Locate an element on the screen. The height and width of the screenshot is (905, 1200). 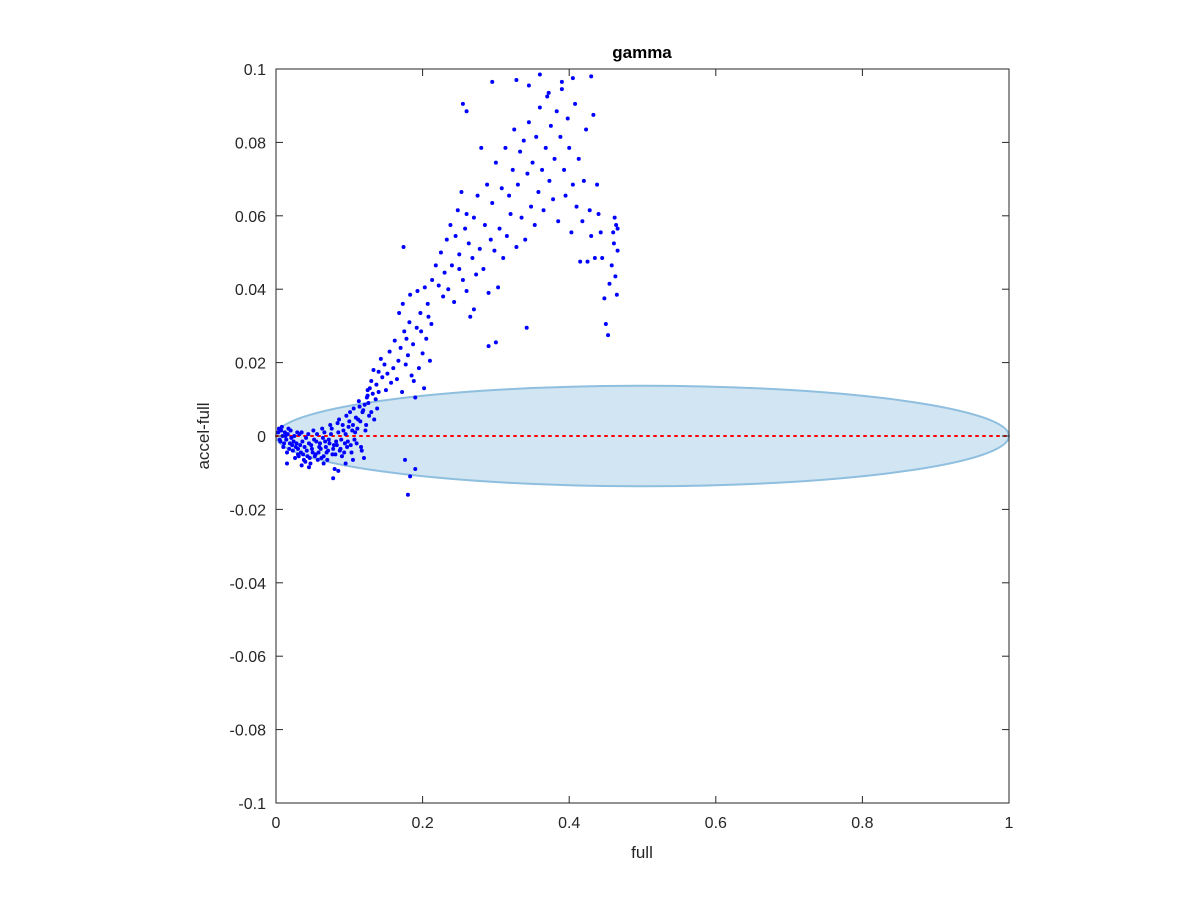
x-tick-label: 0.2 is located at coordinates (422, 823).